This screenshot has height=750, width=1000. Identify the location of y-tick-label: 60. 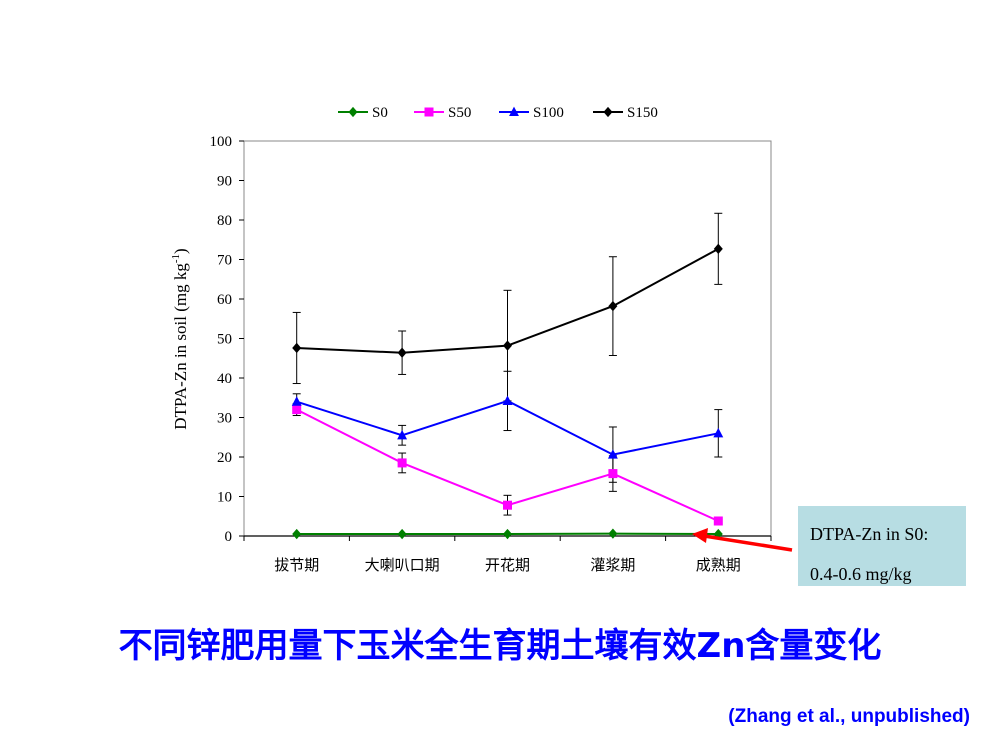
(224, 300).